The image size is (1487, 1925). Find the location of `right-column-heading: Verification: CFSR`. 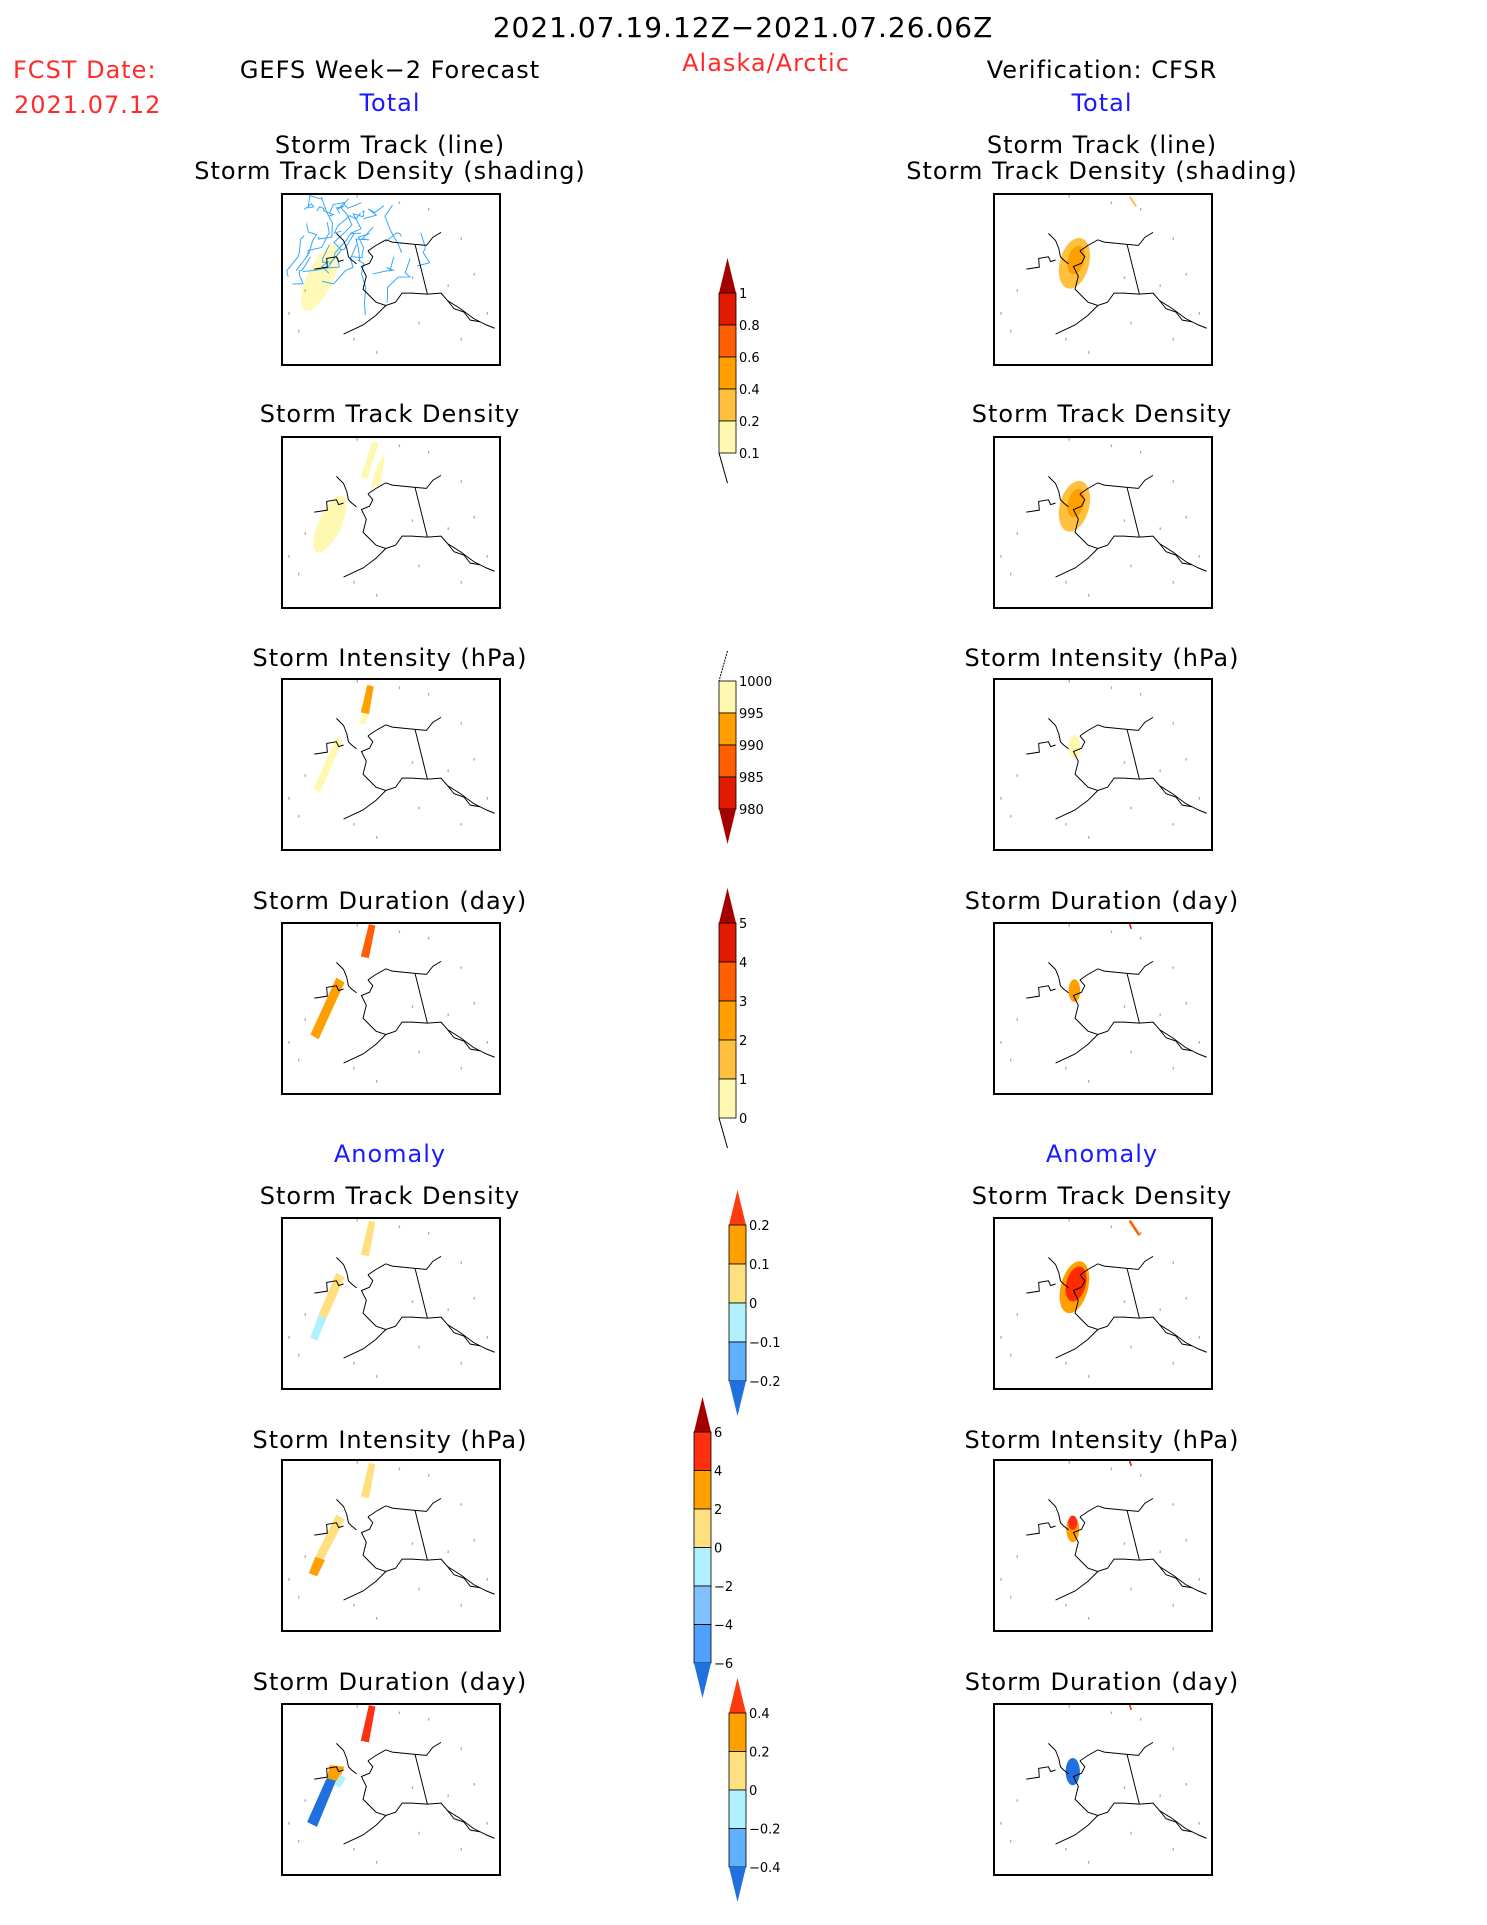

right-column-heading: Verification: CFSR is located at coordinates (1102, 70).